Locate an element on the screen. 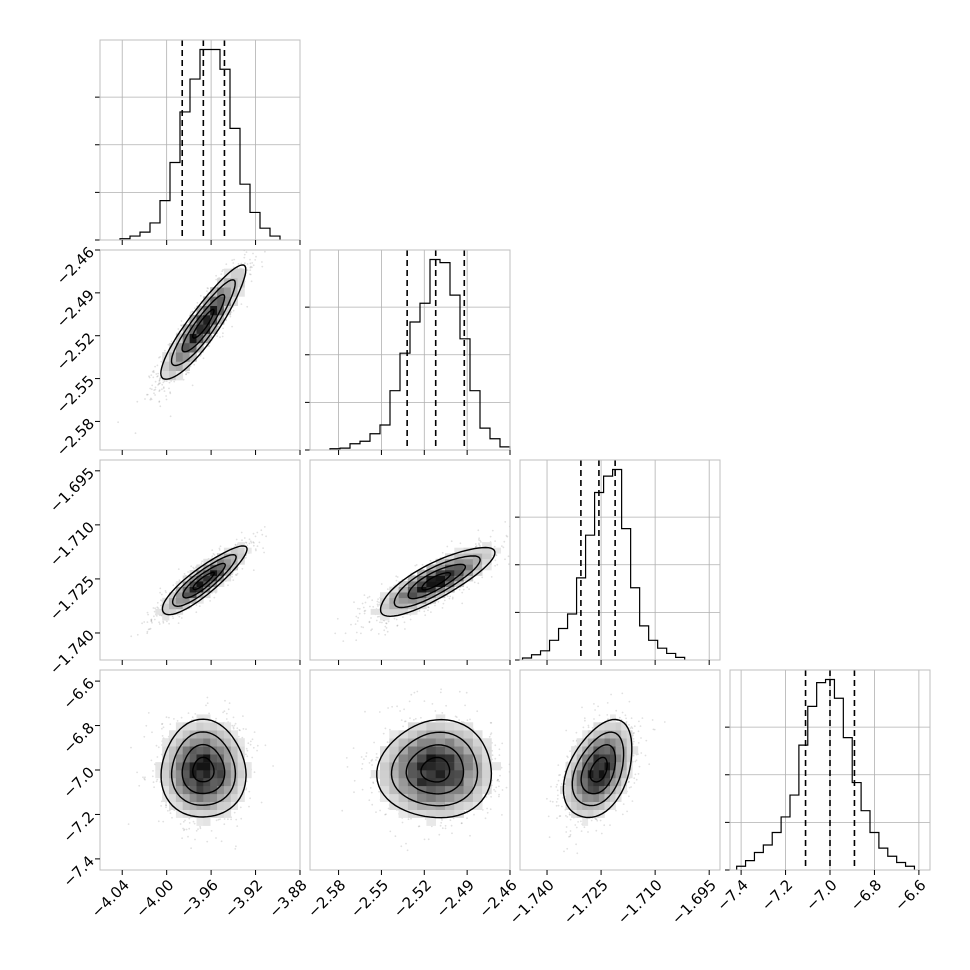 Image resolution: width=970 pixels, height=970 pixels. histogram-step is located at coordinates (826, 774).